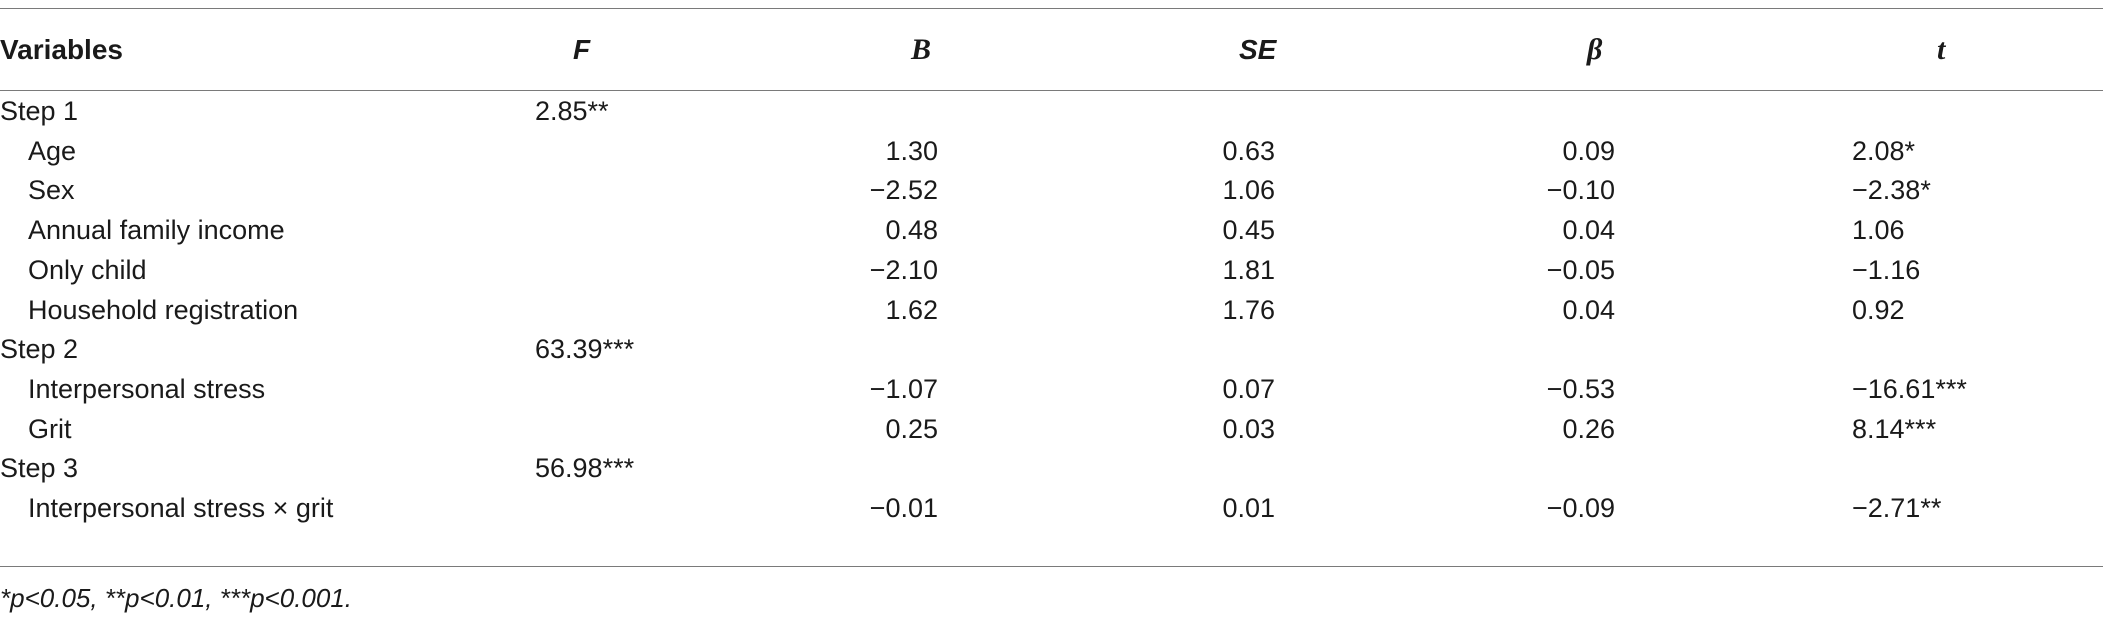  Describe the element at coordinates (39, 468) in the screenshot. I see `row-label: Step 3` at that location.